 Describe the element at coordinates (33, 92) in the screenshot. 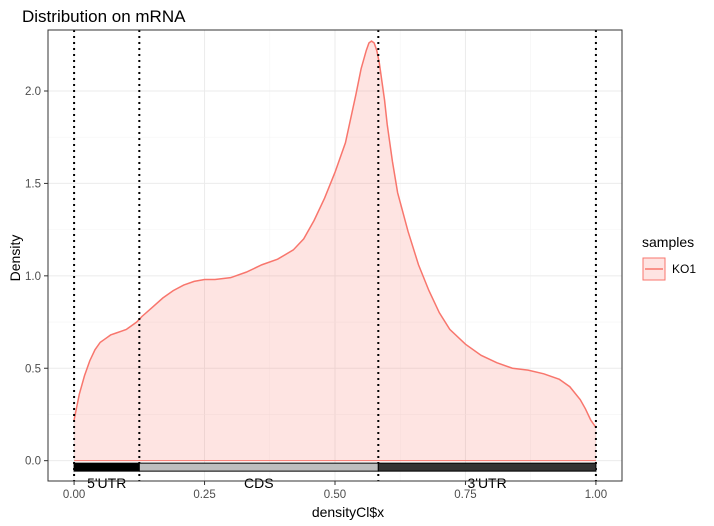

I see `y-tick-label: 2.0` at that location.